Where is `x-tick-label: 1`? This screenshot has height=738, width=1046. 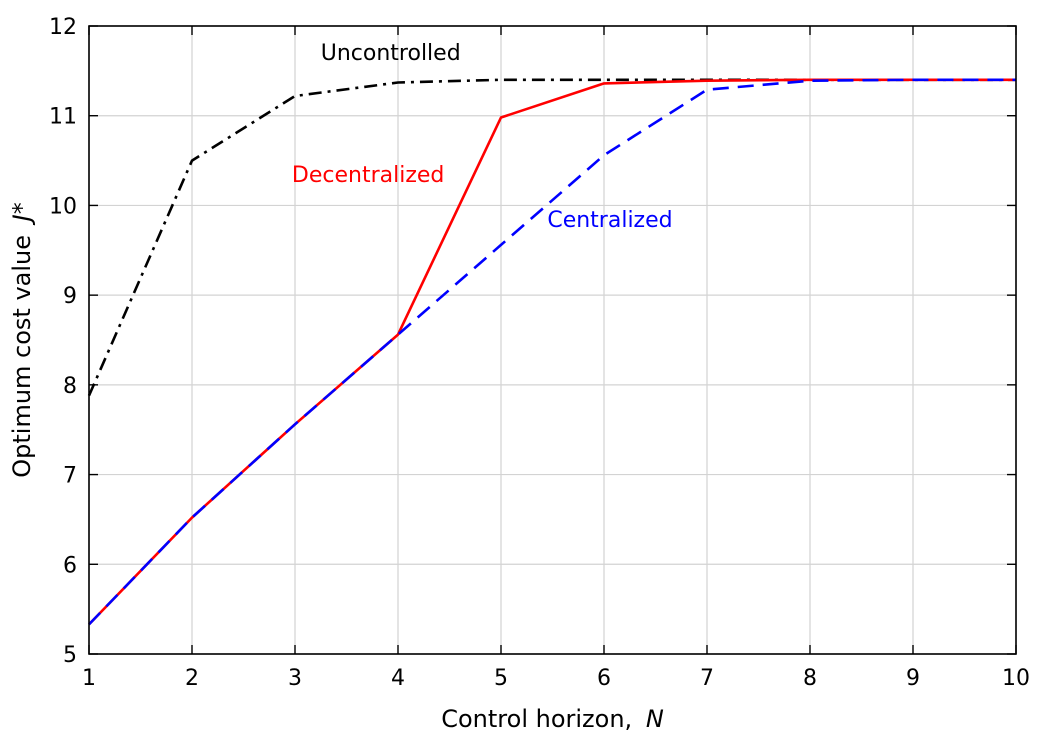 x-tick-label: 1 is located at coordinates (89, 678).